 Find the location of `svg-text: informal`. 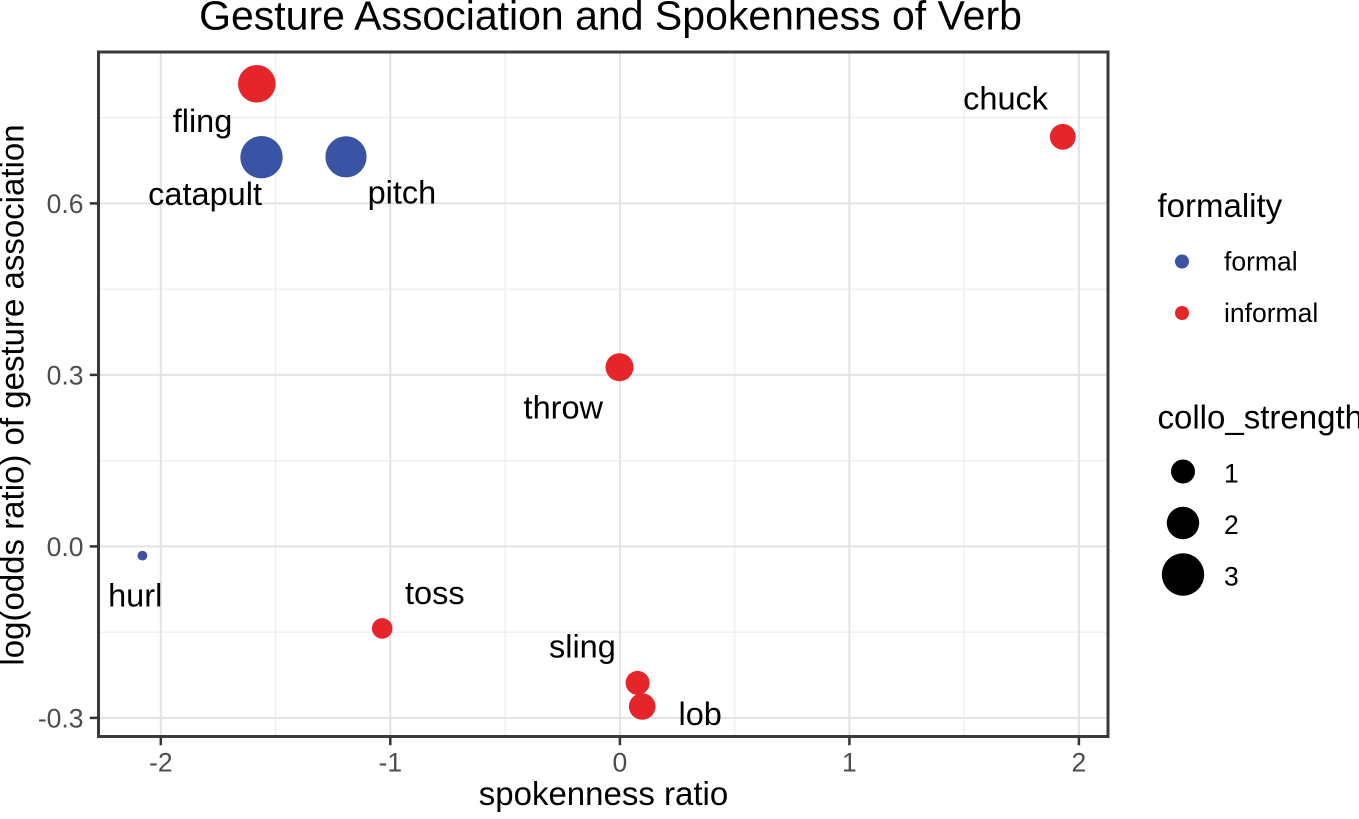

svg-text: informal is located at coordinates (1271, 313).